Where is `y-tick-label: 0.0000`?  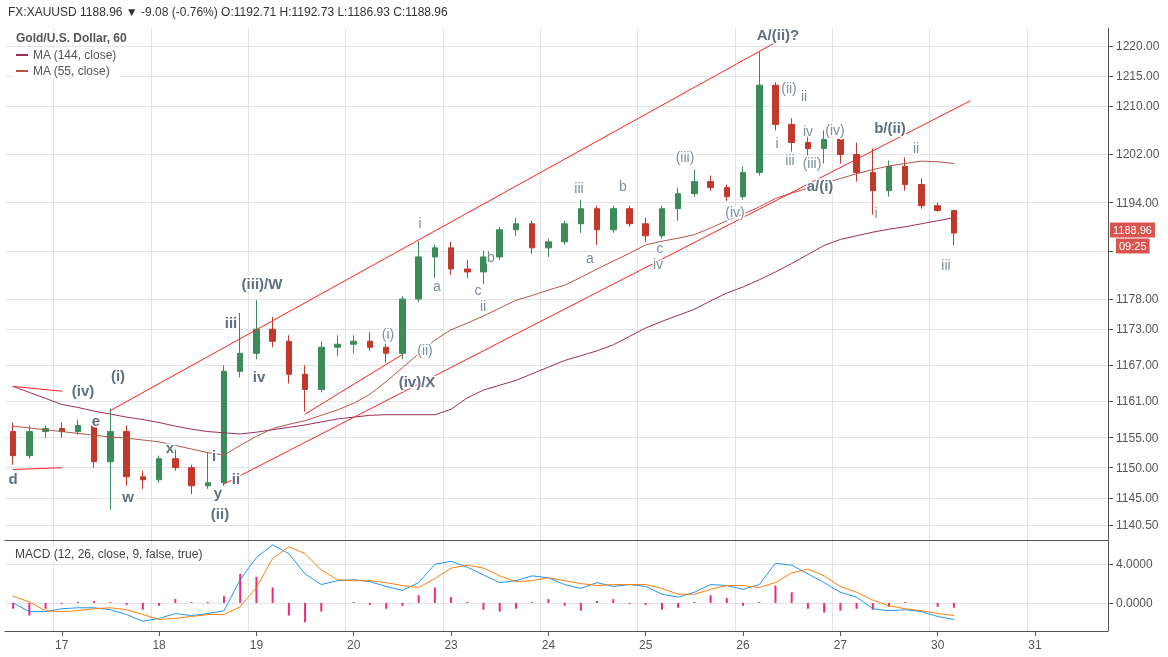
y-tick-label: 0.0000 is located at coordinates (1135, 602).